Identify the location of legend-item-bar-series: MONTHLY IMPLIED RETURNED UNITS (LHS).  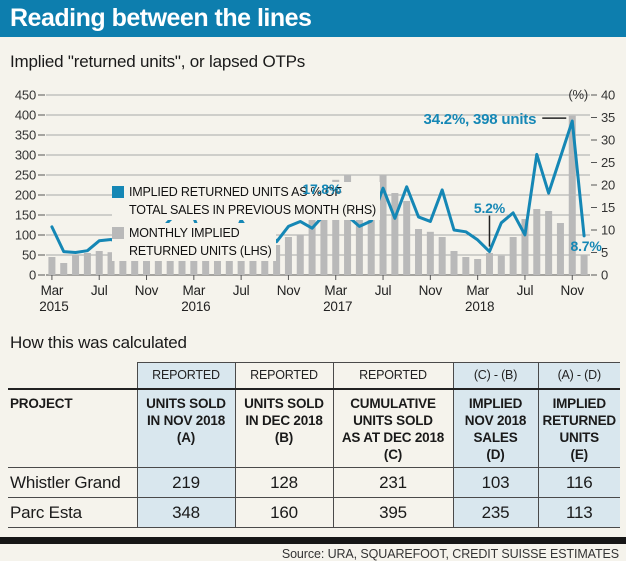
(194, 242).